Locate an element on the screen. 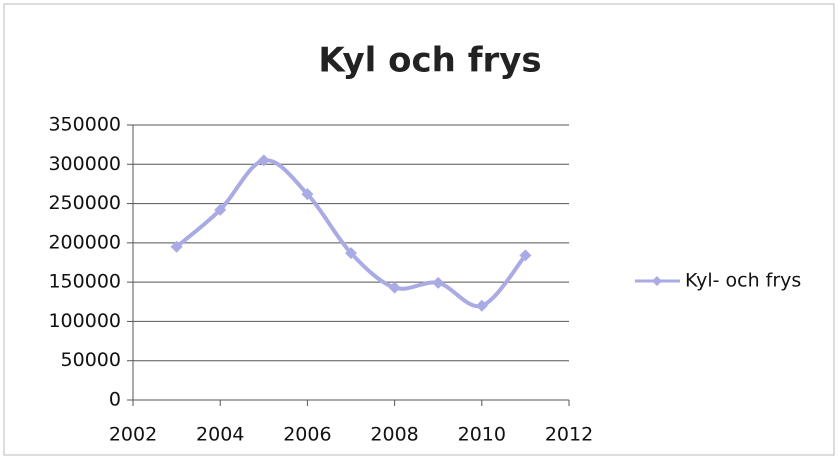 The image size is (838, 459). x-tick-label: 2012 is located at coordinates (569, 435).